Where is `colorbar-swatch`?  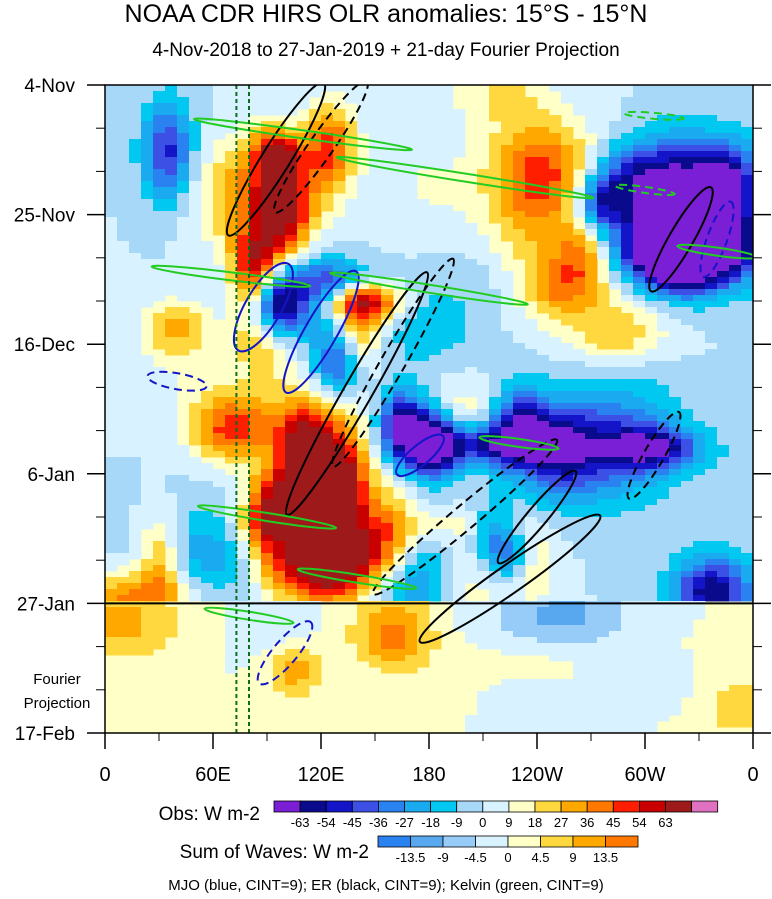
colorbar-swatch is located at coordinates (626, 806).